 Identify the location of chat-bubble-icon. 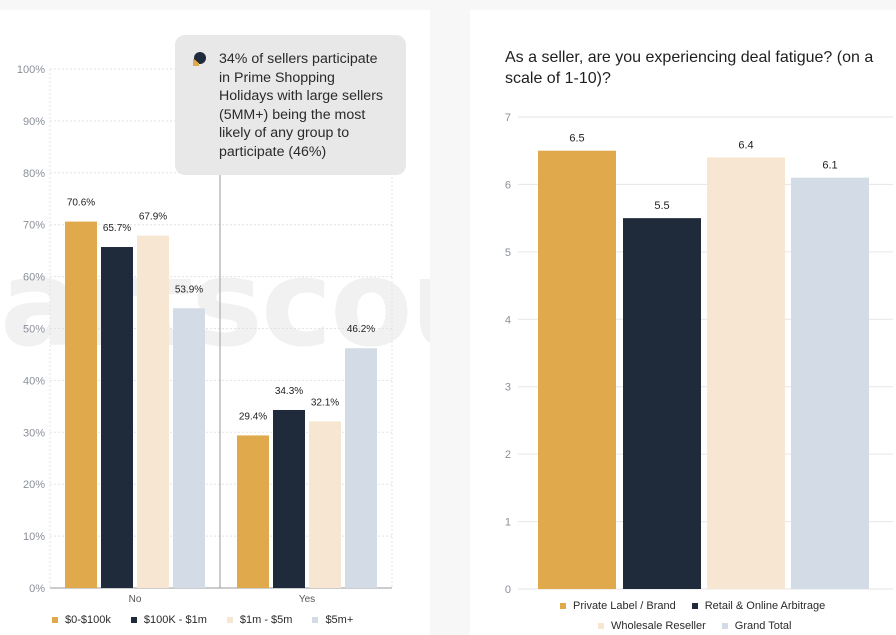
(199, 59).